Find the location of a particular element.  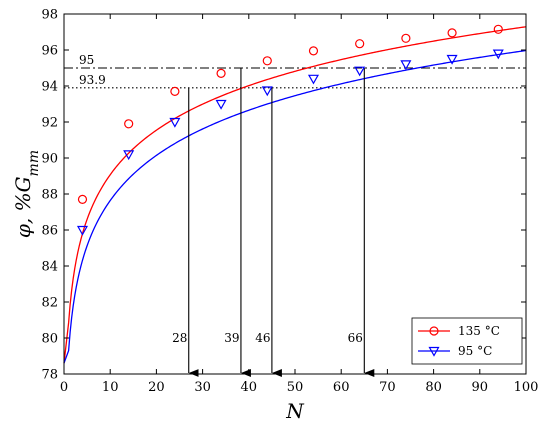

x-tick-label: 20 is located at coordinates (156, 387).